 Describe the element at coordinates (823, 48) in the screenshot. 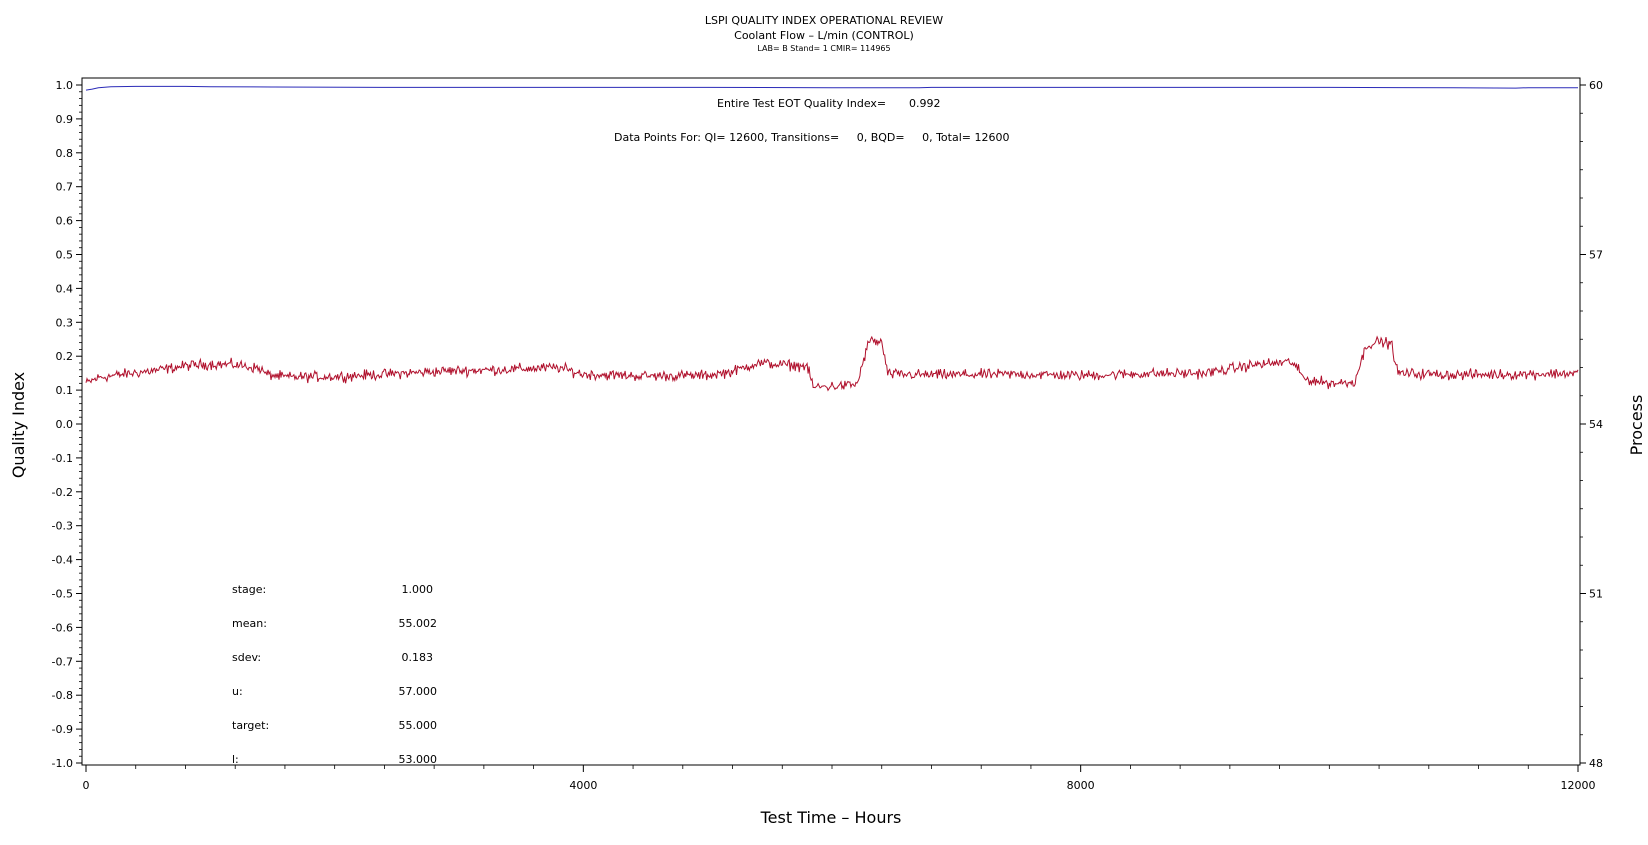

I see `chart-subtitle-2: LAB= B Stand= 1 CMIR= 114965` at that location.